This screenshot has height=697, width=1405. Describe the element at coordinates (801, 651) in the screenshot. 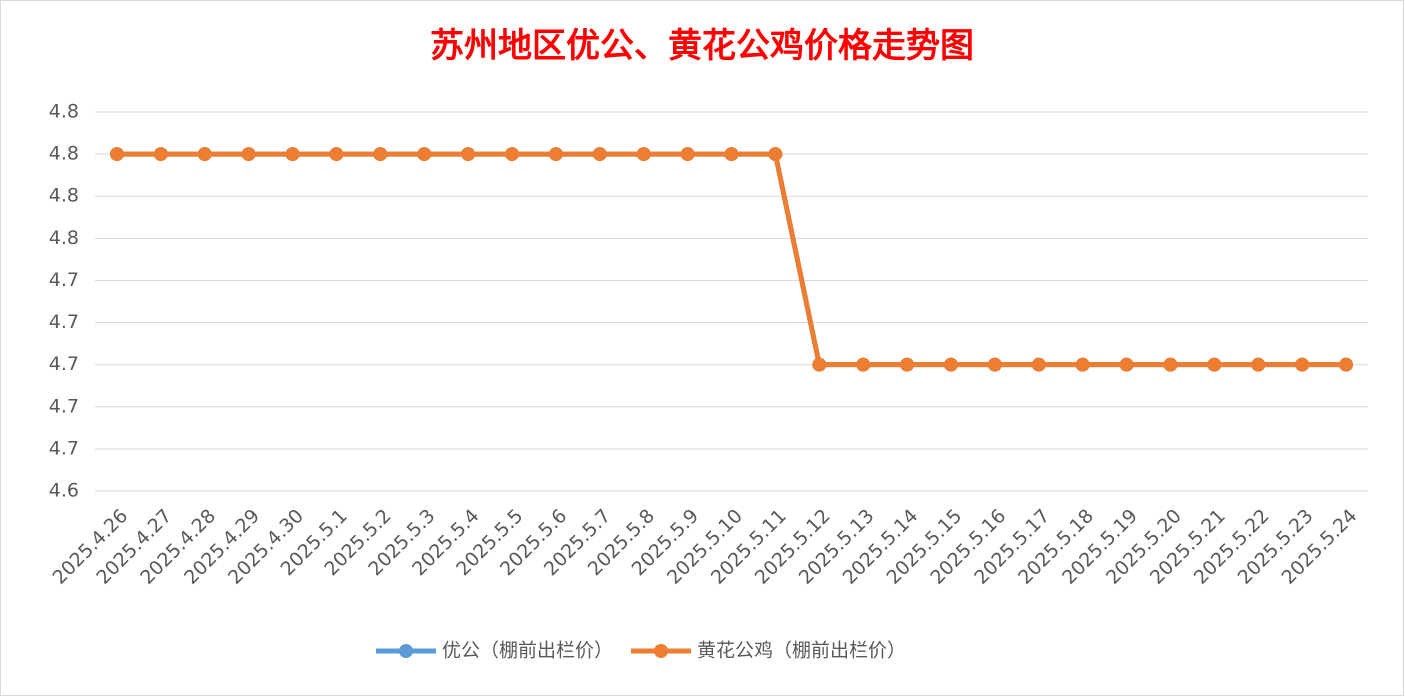

I see `legend-label: 黄花公鸡（棚前出栏价）` at that location.